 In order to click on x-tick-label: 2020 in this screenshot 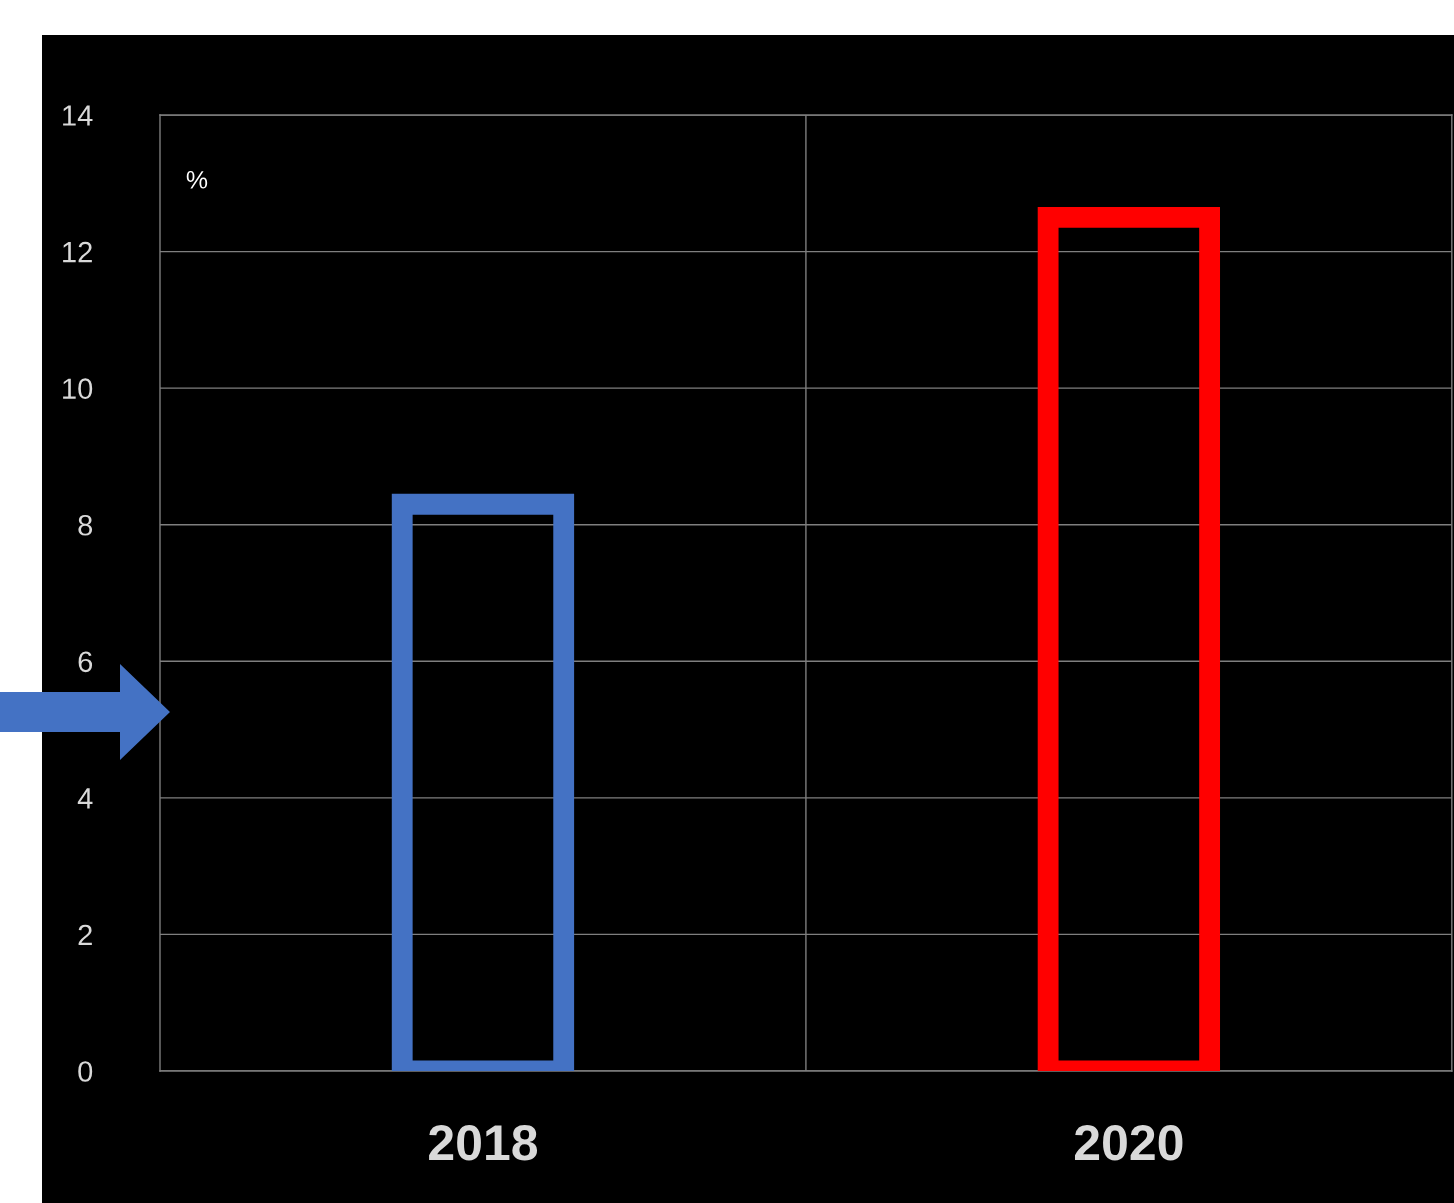, I will do `click(1128, 1143)`.